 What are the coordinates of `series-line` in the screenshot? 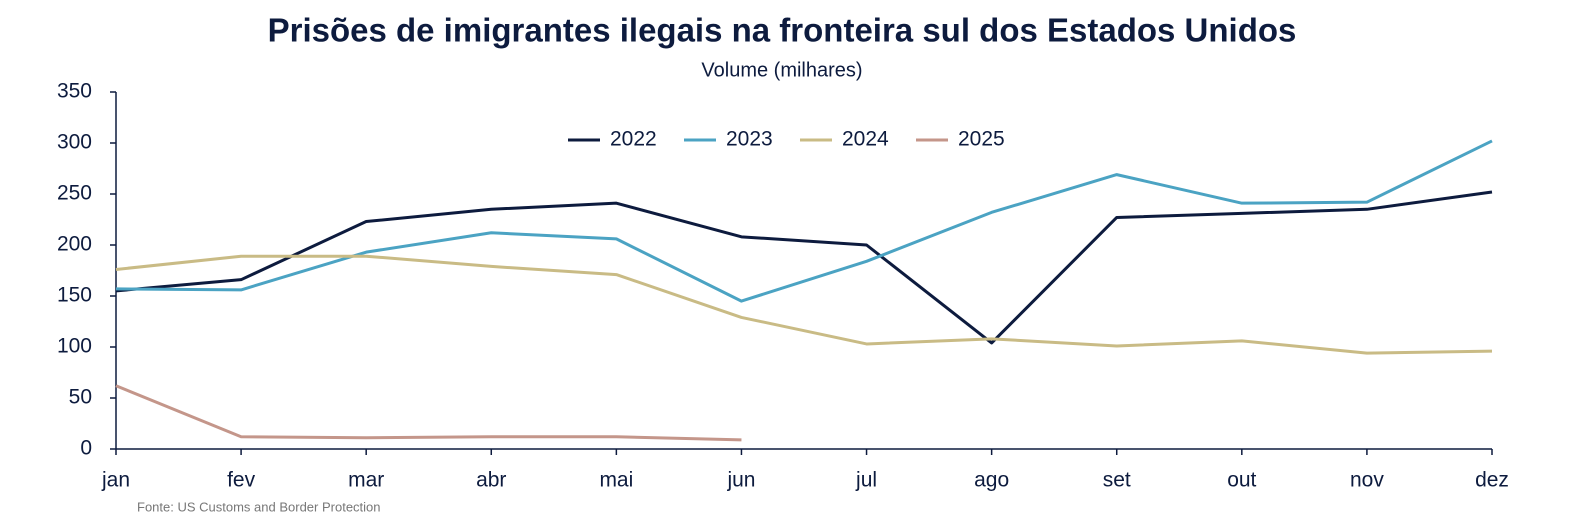 It's located at (428, 413).